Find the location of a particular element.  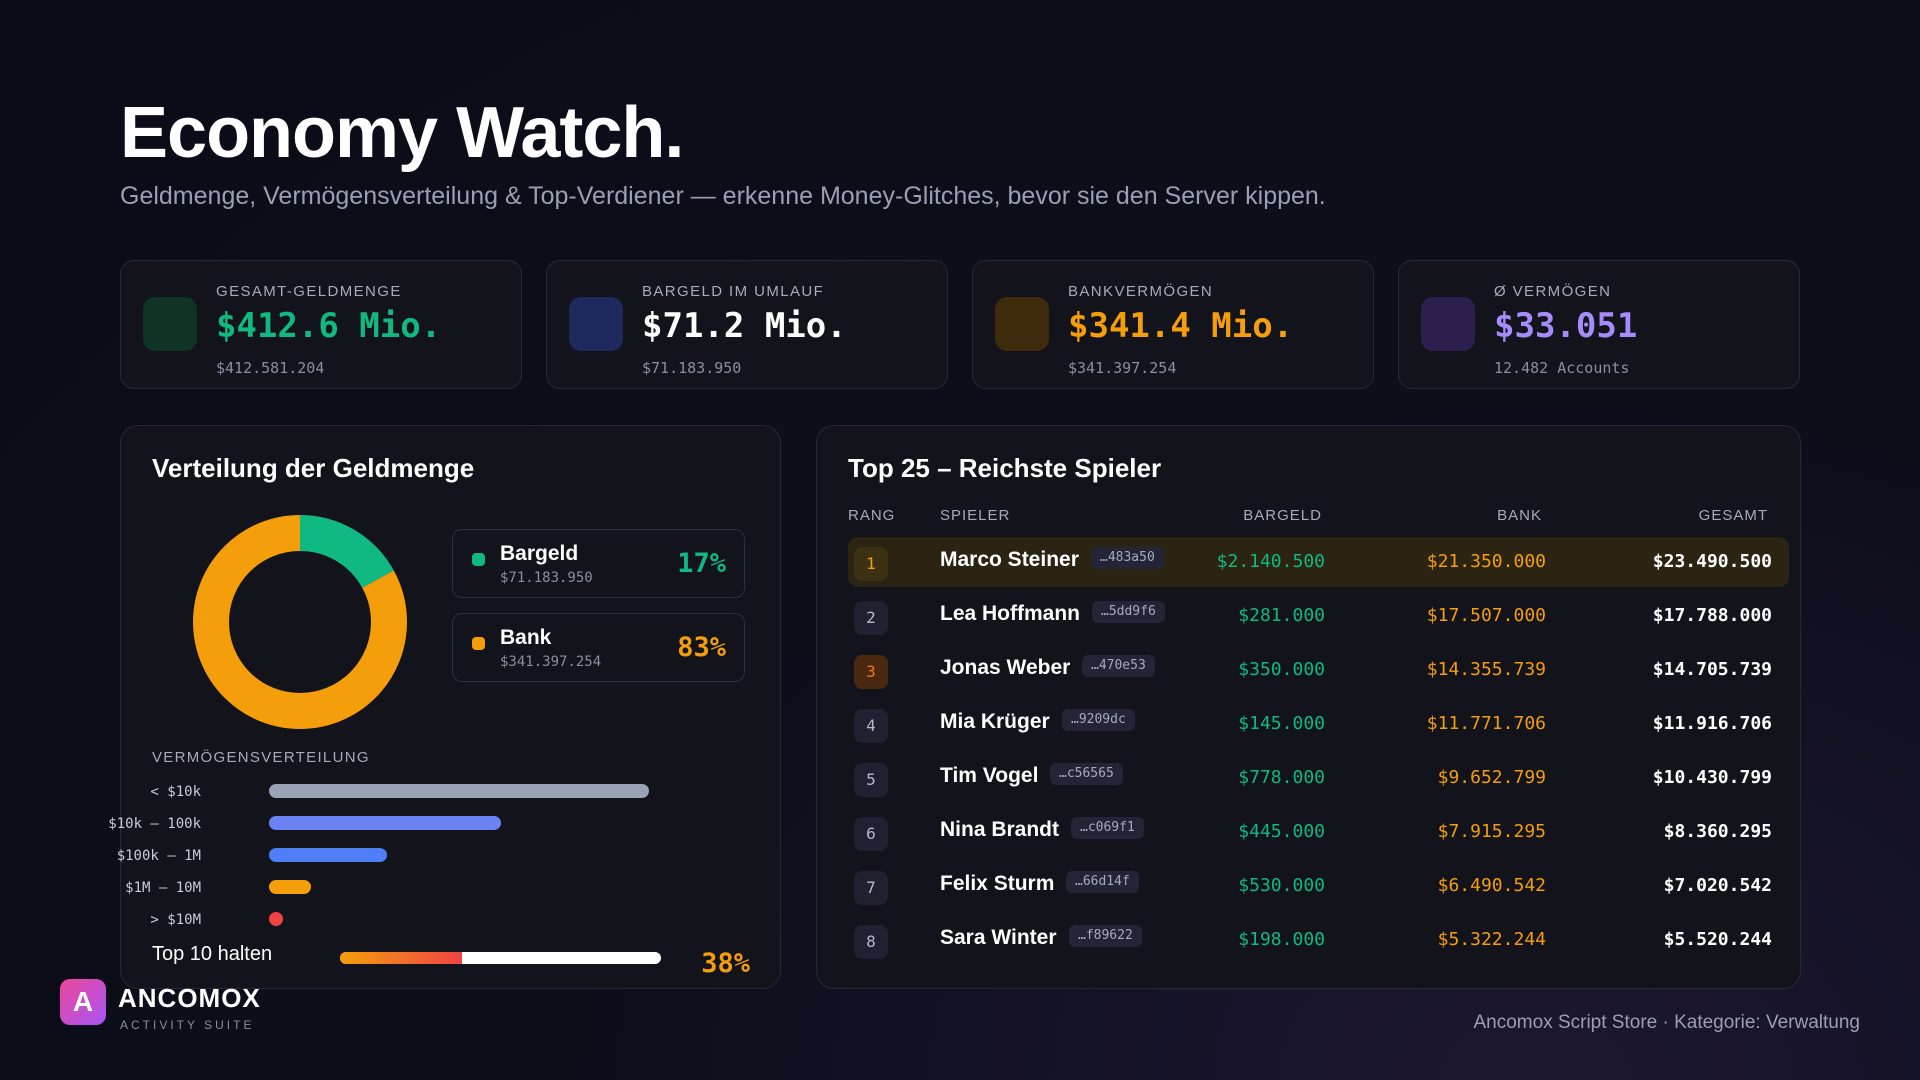

player-name: Sara Winter is located at coordinates (998, 937).